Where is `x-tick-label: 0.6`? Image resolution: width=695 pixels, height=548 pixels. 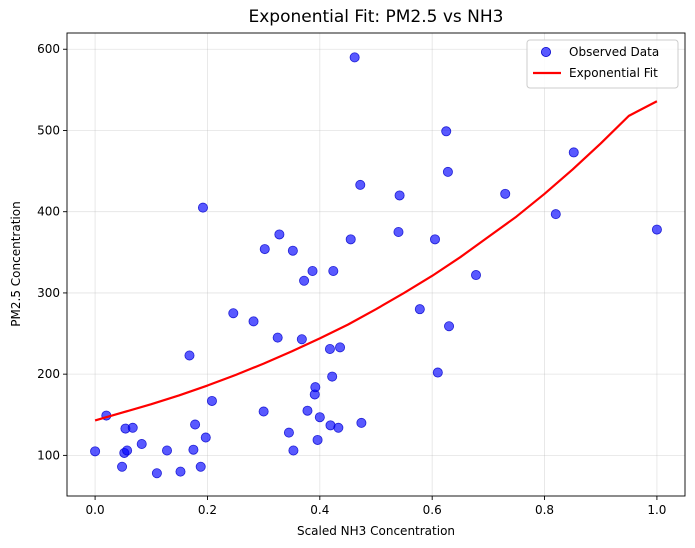 x-tick-label: 0.6 is located at coordinates (432, 510).